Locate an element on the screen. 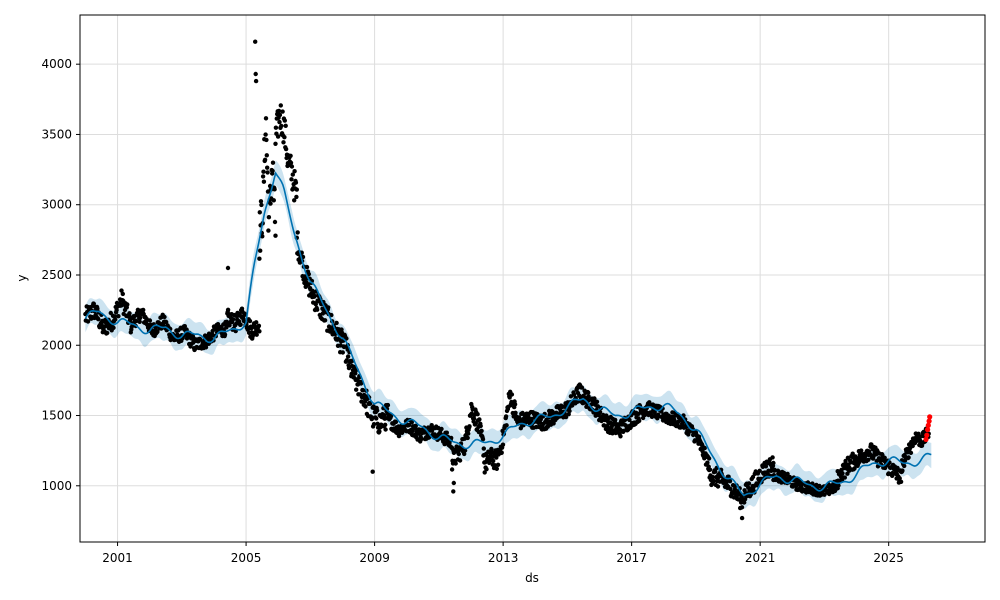  x-tick-label: 2009 is located at coordinates (374, 558).